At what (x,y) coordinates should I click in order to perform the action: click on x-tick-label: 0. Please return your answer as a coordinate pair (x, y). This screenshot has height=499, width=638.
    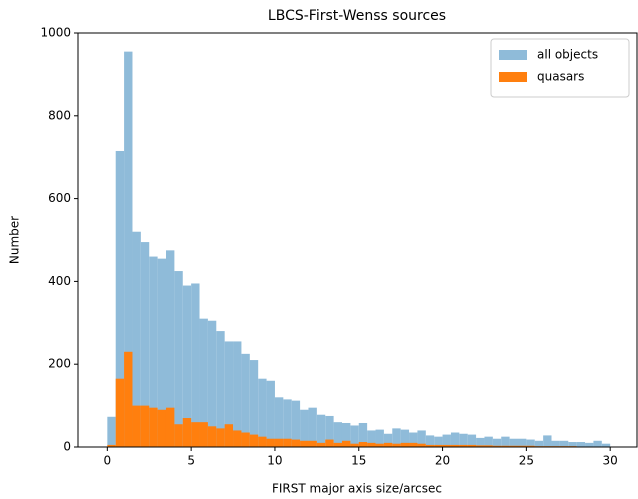
    Looking at the image, I should click on (108, 461).